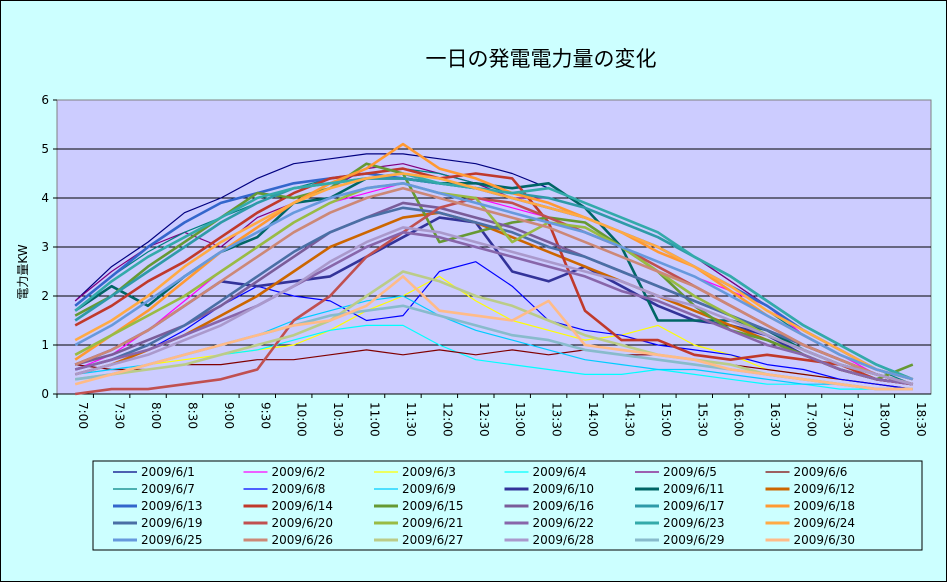 Image resolution: width=947 pixels, height=582 pixels. I want to click on y-tick-label: 1, so click(45, 345).